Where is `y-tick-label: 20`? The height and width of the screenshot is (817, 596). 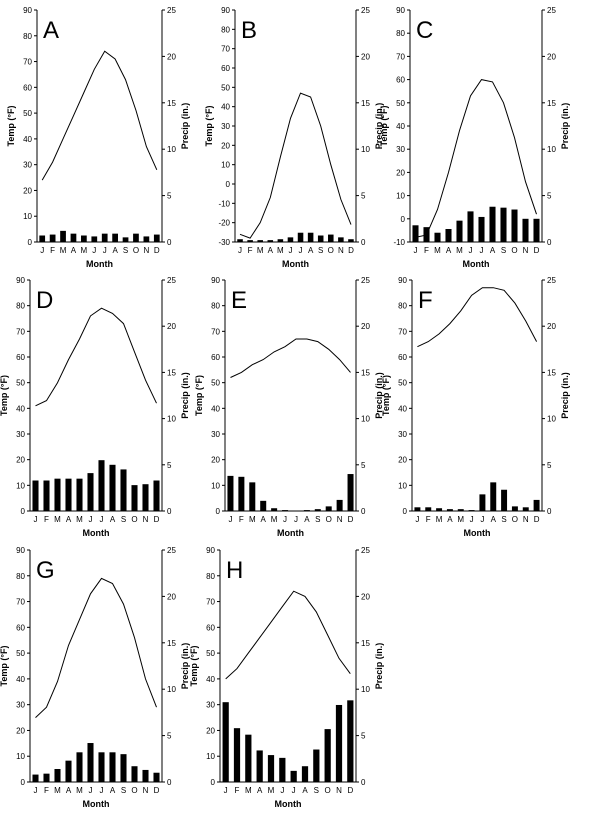
y-tick-label: 20 is located at coordinates (215, 460).